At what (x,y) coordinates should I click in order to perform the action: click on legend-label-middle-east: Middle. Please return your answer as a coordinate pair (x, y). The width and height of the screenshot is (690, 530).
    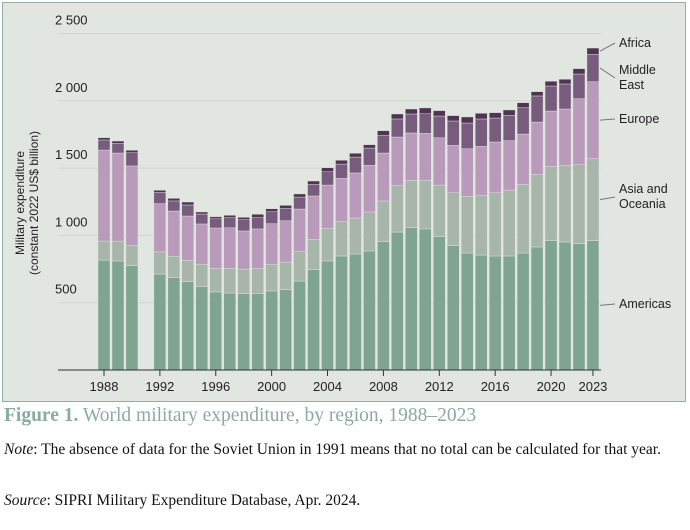
    Looking at the image, I should click on (637, 70).